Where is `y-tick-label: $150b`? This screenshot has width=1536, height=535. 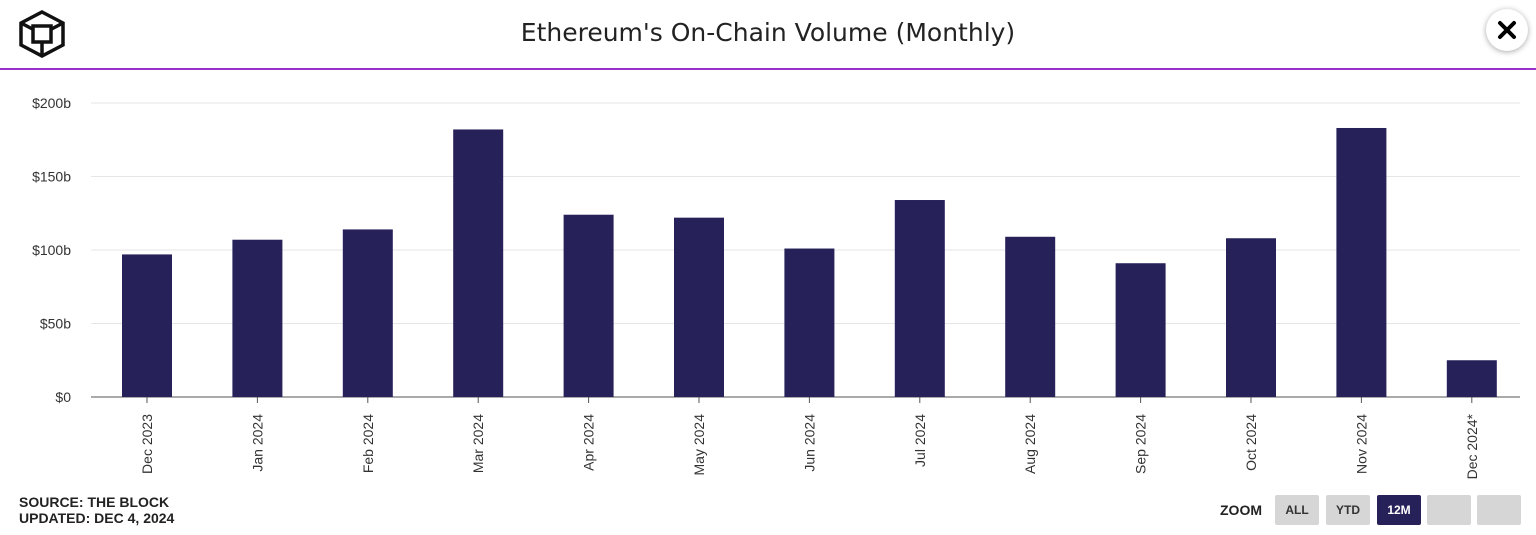 y-tick-label: $150b is located at coordinates (51, 177).